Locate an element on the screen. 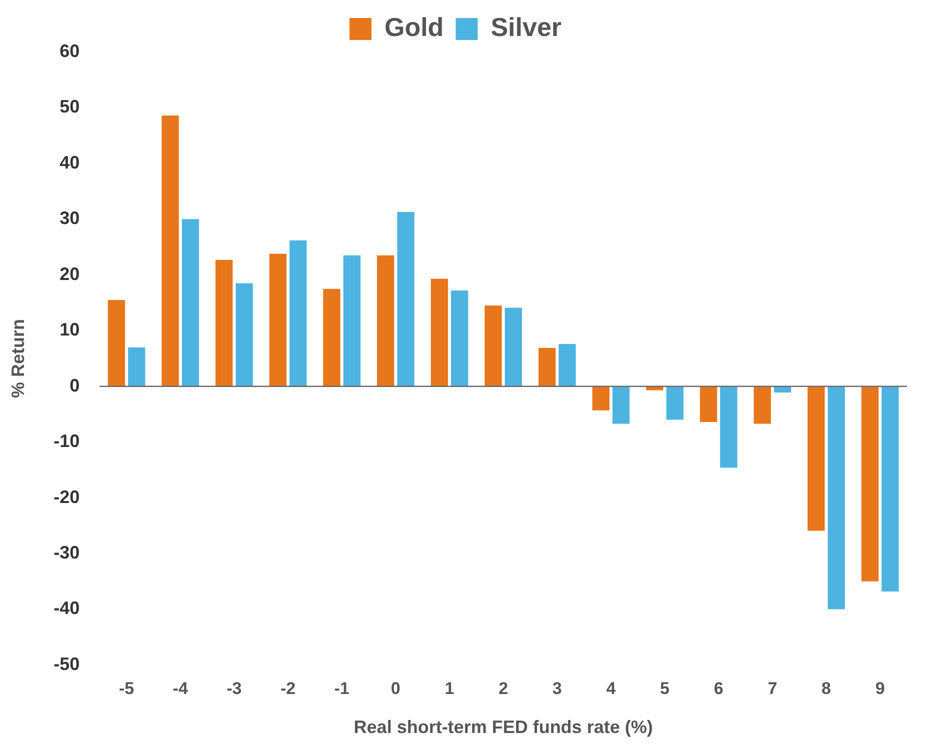  y-tick-label: 20 is located at coordinates (70, 274).